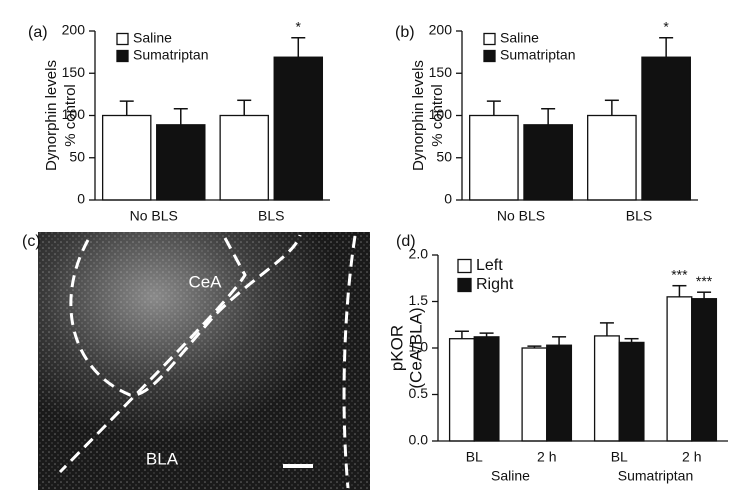  I want to click on legend-label: Left, so click(489, 265).